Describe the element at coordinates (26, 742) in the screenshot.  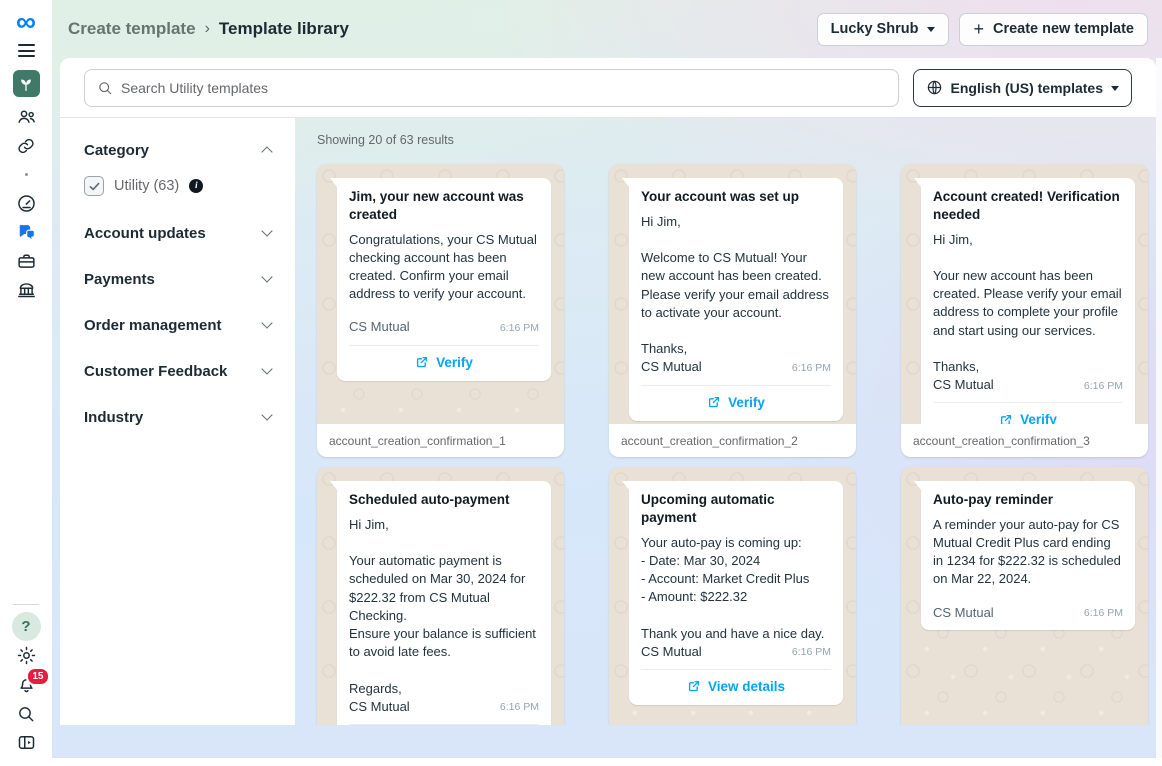
I see `collapse-panel-icon` at that location.